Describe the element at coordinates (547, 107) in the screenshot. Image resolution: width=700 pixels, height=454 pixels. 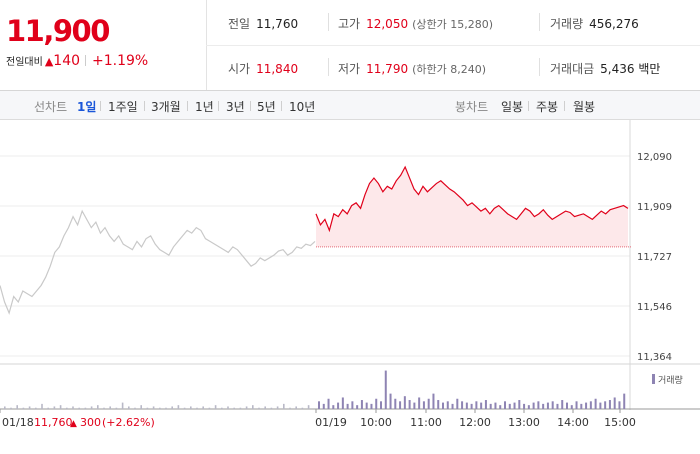
I see `tab-candle-weekly: 주봉` at that location.